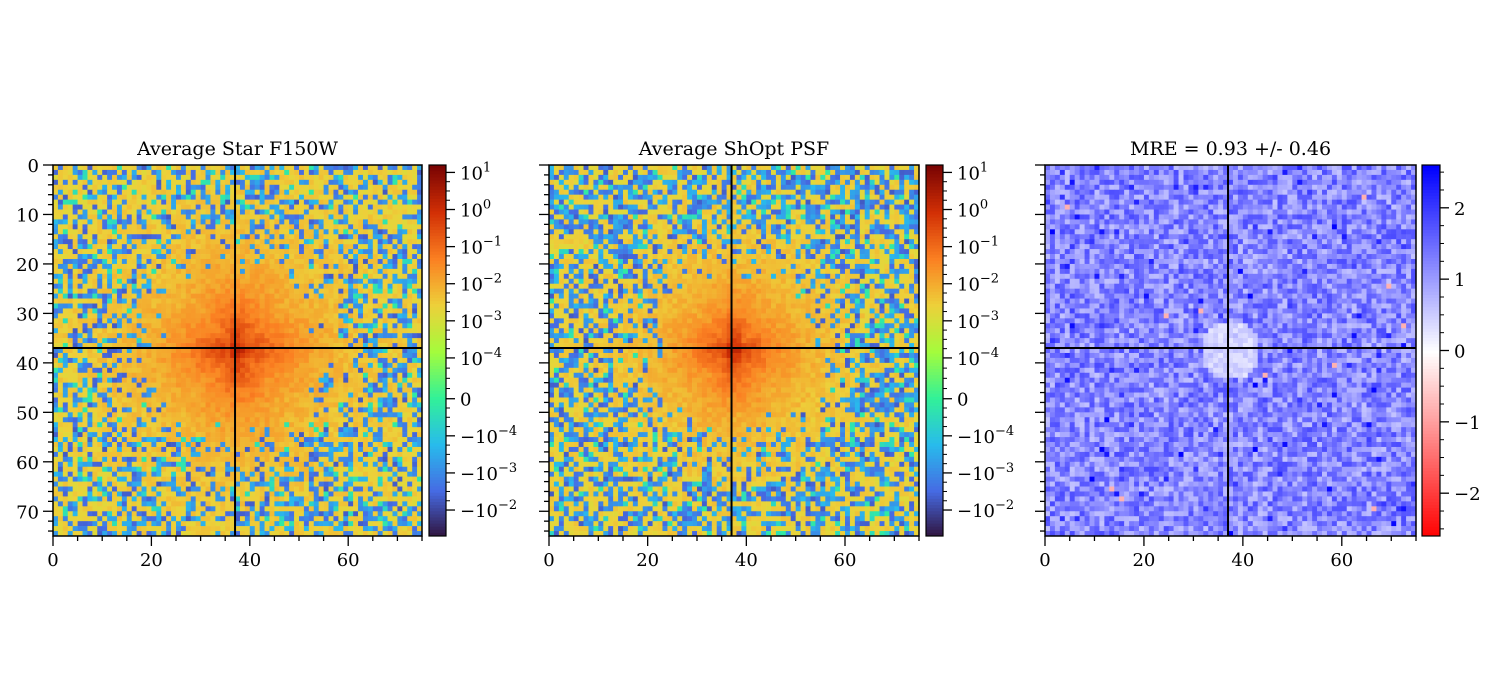 This screenshot has width=1500, height=700. What do you see at coordinates (1467, 423) in the screenshot?
I see `colorbar-tick-label: −1` at bounding box center [1467, 423].